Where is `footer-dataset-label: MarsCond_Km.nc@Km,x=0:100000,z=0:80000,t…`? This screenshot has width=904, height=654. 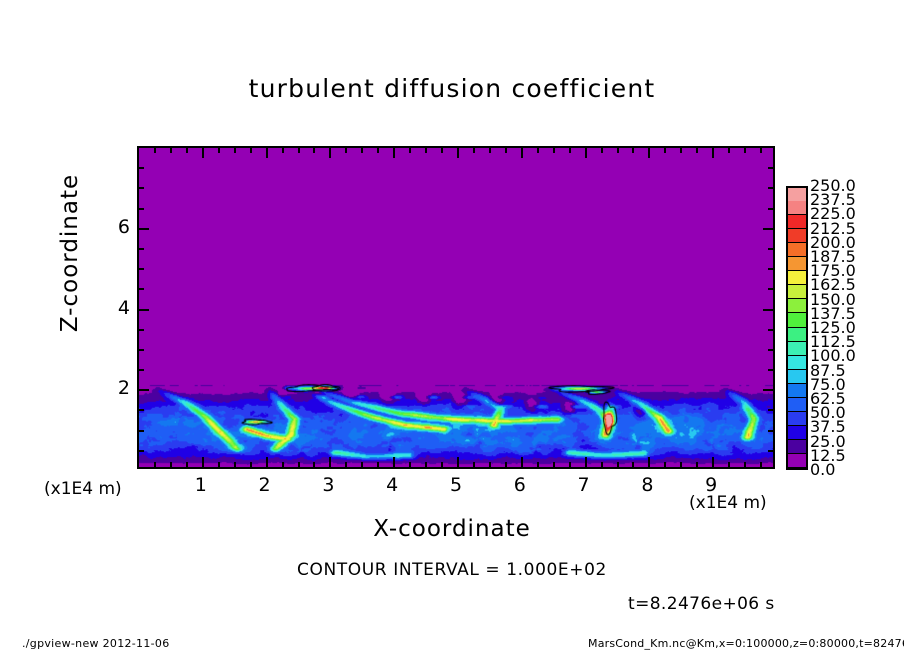 footer-dataset-label: MarsCond_Km.nc@Km,x=0:100000,z=0:80000,t… is located at coordinates (746, 643).